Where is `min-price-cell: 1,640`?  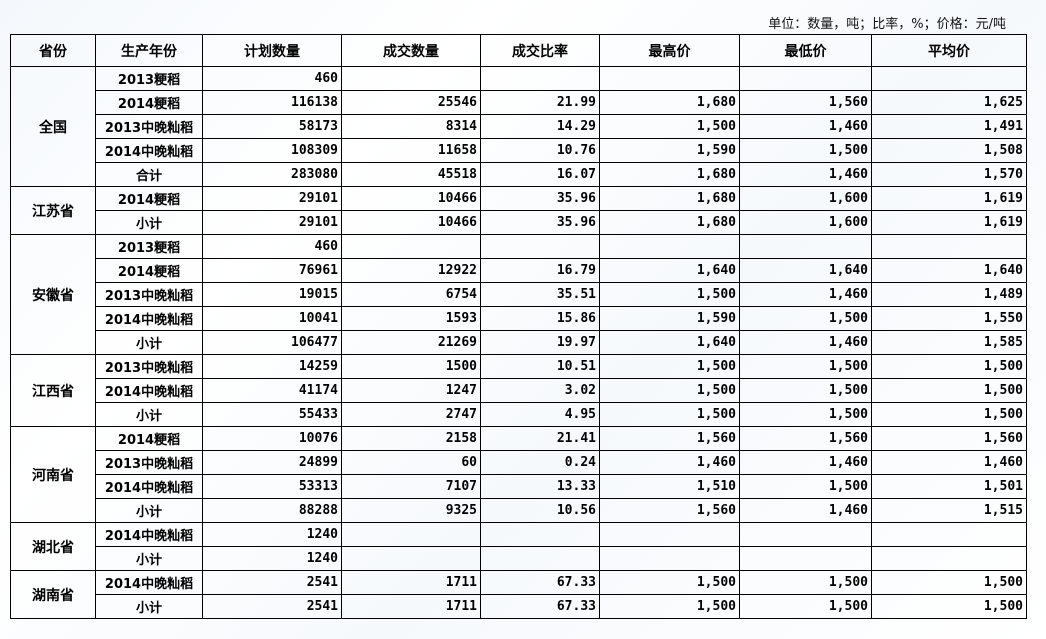 min-price-cell: 1,640 is located at coordinates (805, 270).